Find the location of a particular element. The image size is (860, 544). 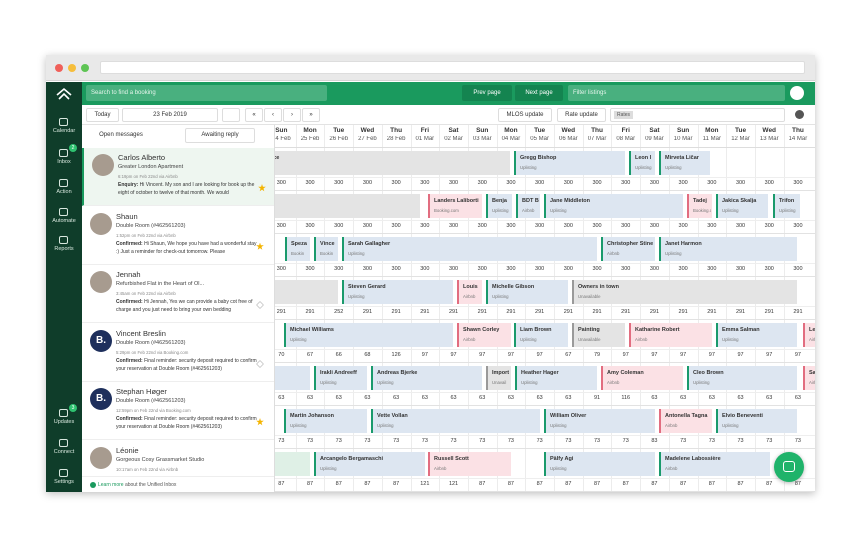

price: 91 is located at coordinates (597, 398).